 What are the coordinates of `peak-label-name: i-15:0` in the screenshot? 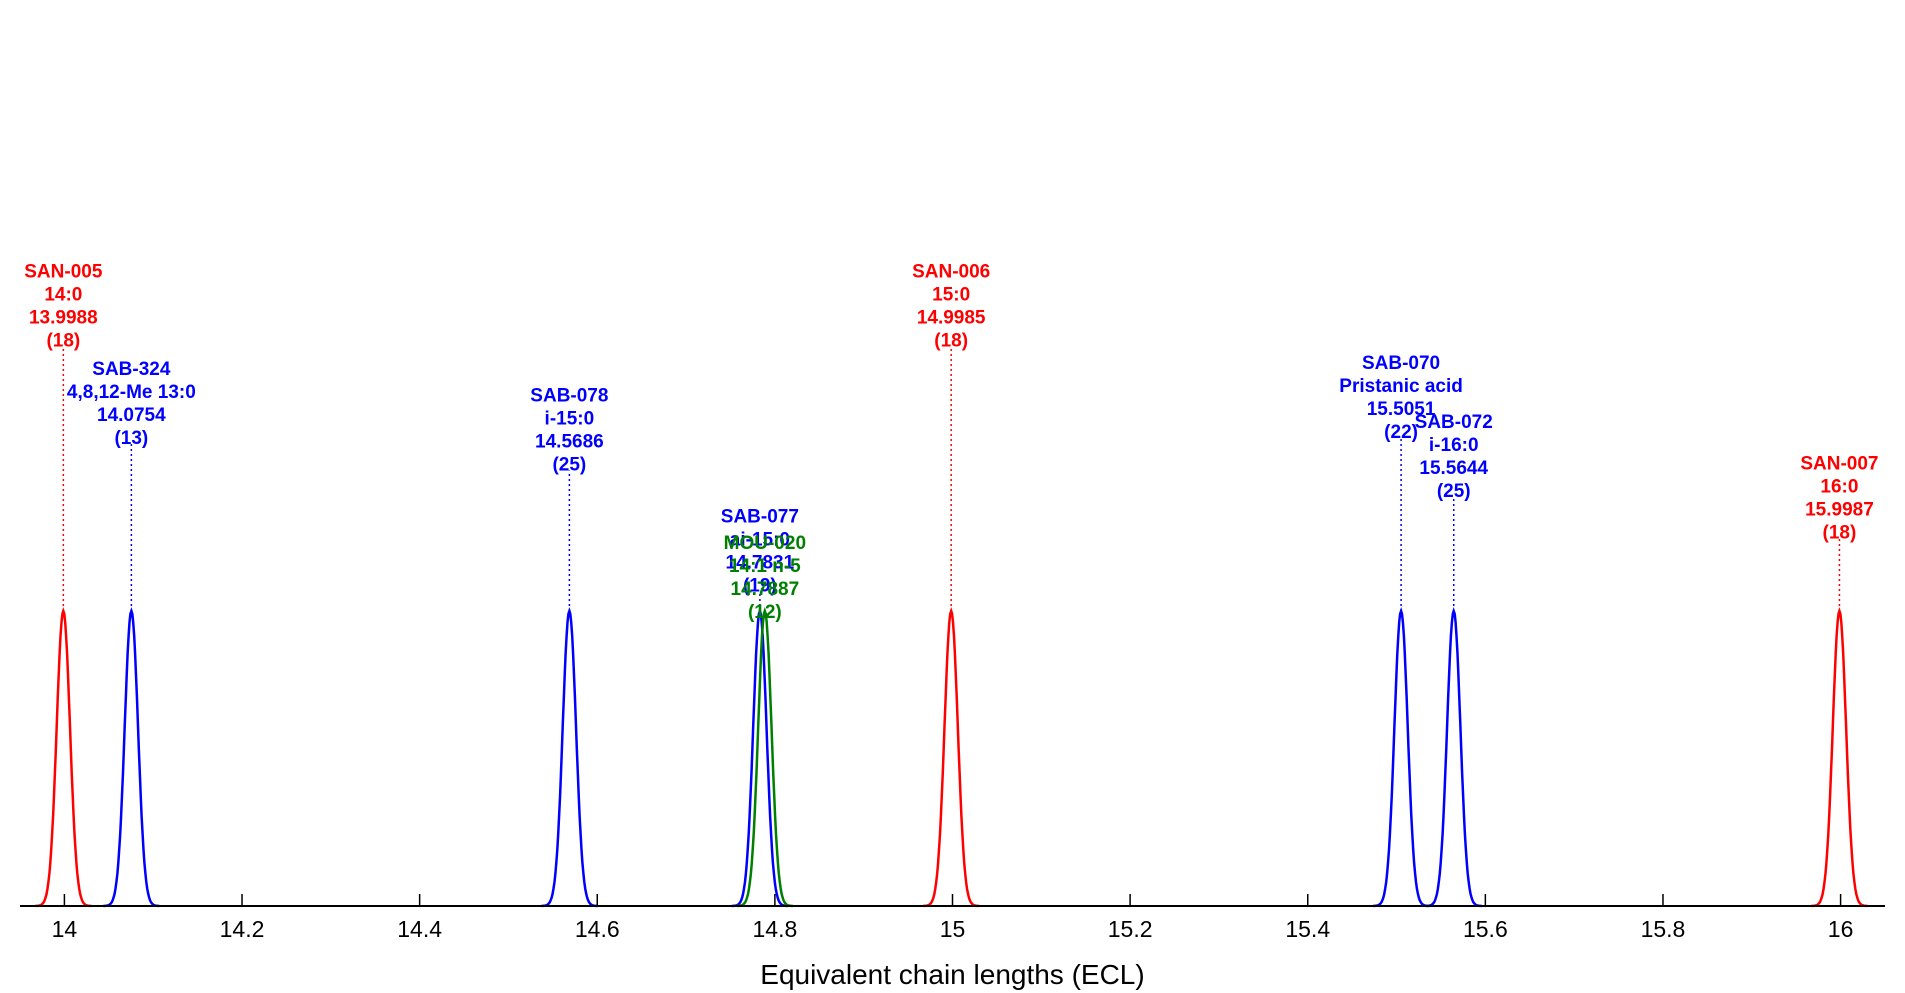 It's located at (570, 419).